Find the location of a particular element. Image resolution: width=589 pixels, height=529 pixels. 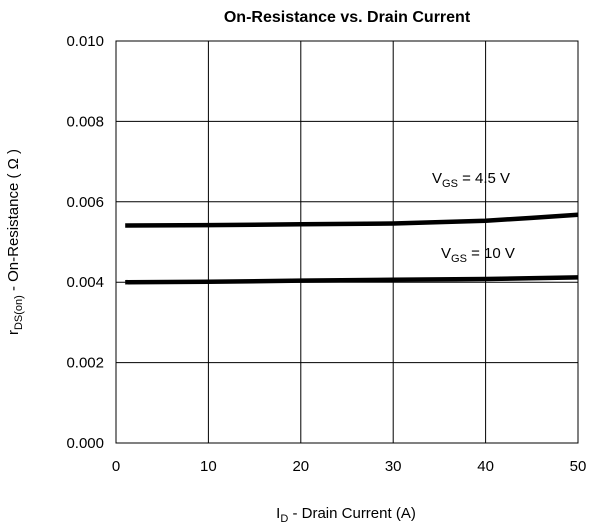

chart-title: On-Resistance vs. Drain Current is located at coordinates (347, 17).